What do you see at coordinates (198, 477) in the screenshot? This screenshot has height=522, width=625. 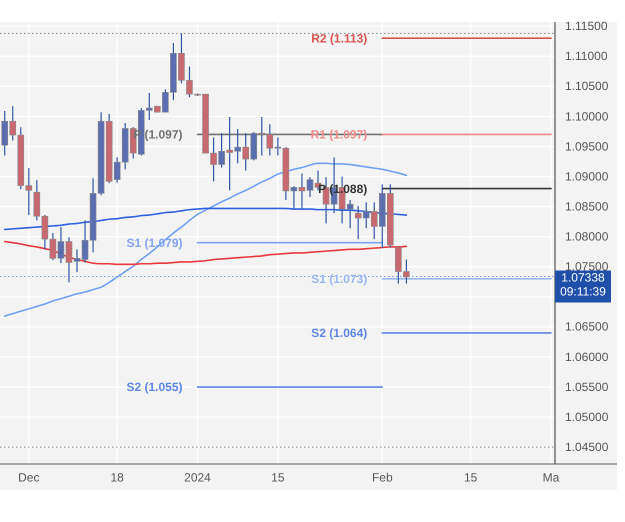 I see `x-tick-label: 2024` at bounding box center [198, 477].